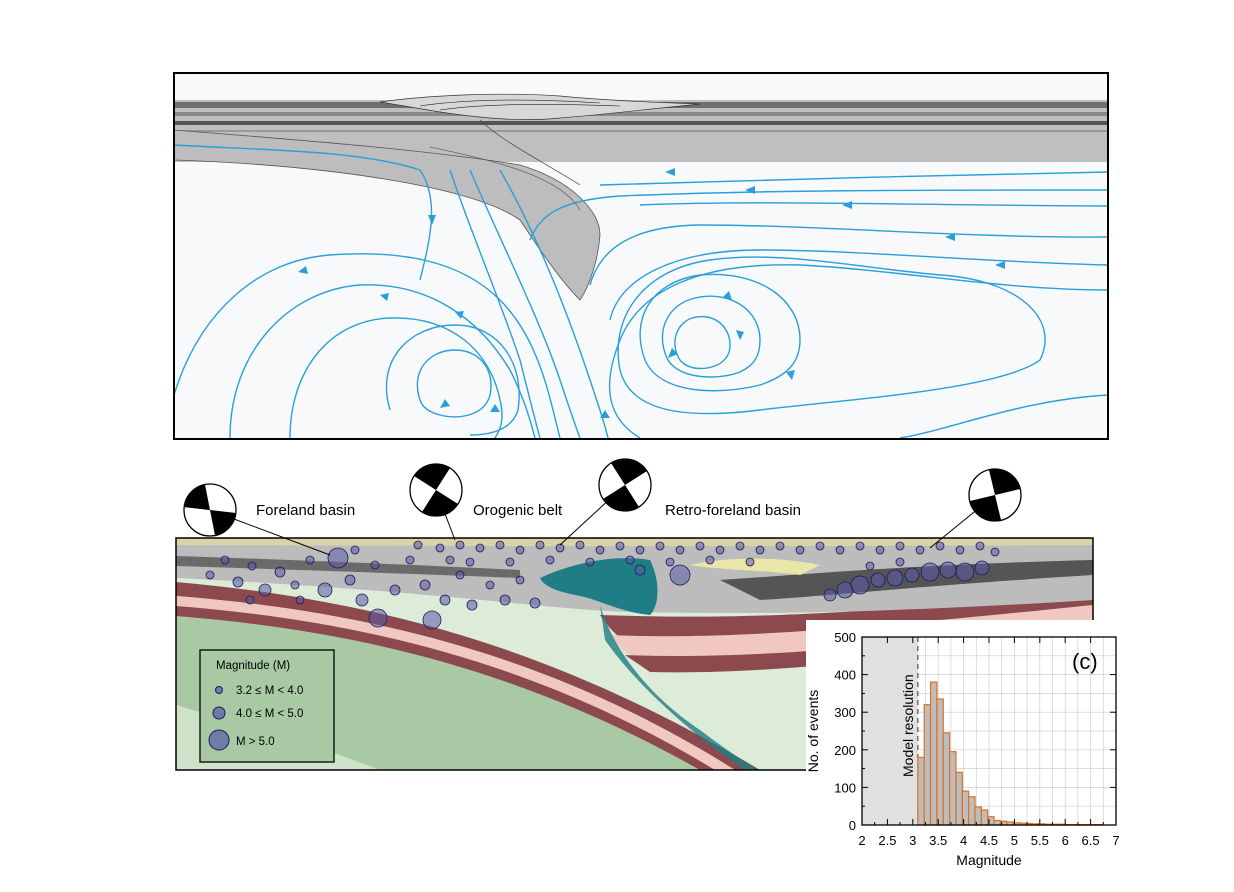 This screenshot has height=892, width=1234. I want to click on y-tick-label: 200, so click(845, 750).